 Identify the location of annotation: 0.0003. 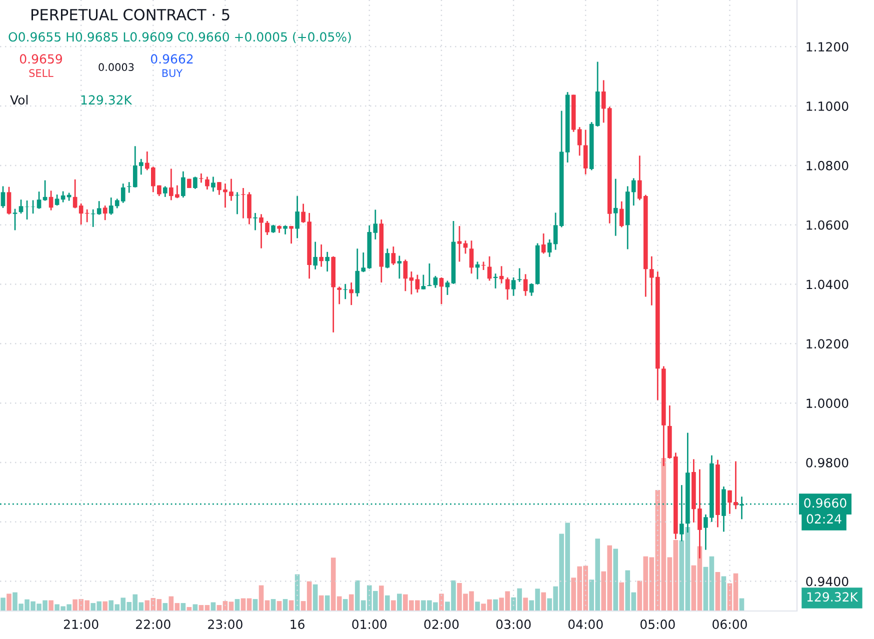
(116, 67).